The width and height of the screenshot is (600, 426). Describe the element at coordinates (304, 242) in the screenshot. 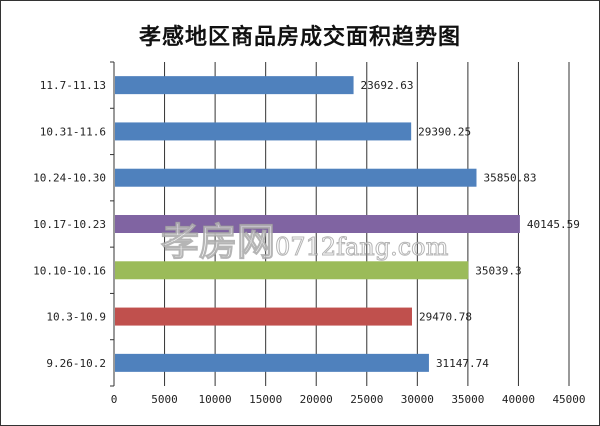

I see `watermark: 孝房网0712fang.com` at that location.